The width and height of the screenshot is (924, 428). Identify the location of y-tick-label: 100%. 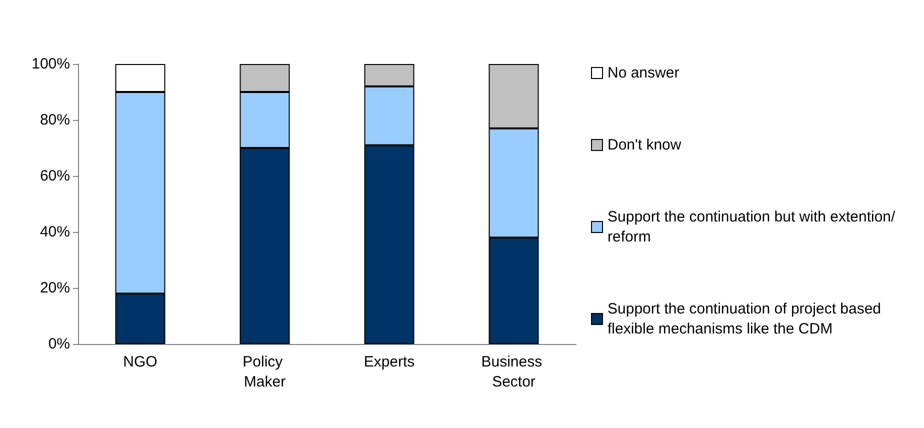
(51, 64).